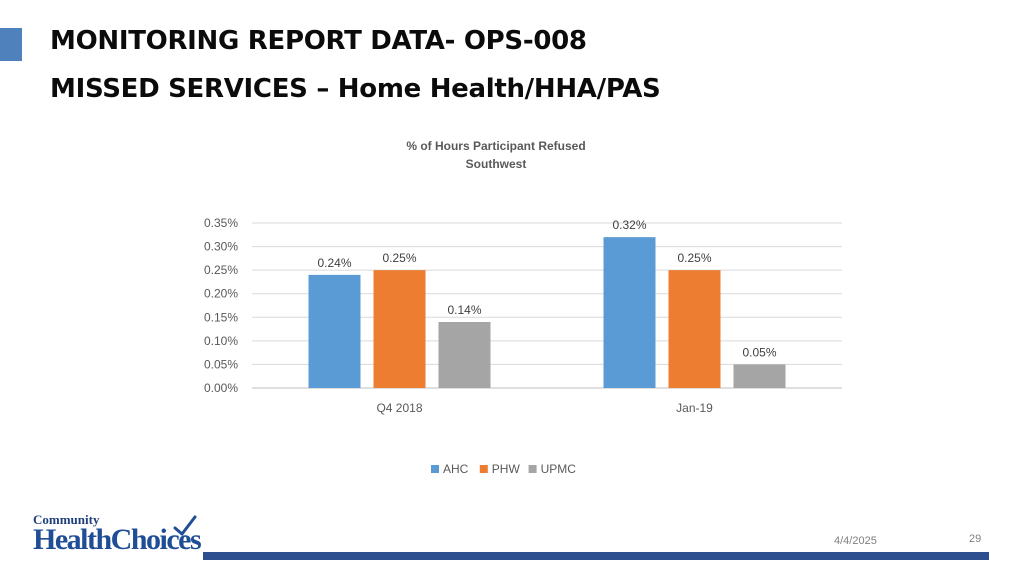  Describe the element at coordinates (221, 341) in the screenshot. I see `y-tick-label: 0.10%` at that location.